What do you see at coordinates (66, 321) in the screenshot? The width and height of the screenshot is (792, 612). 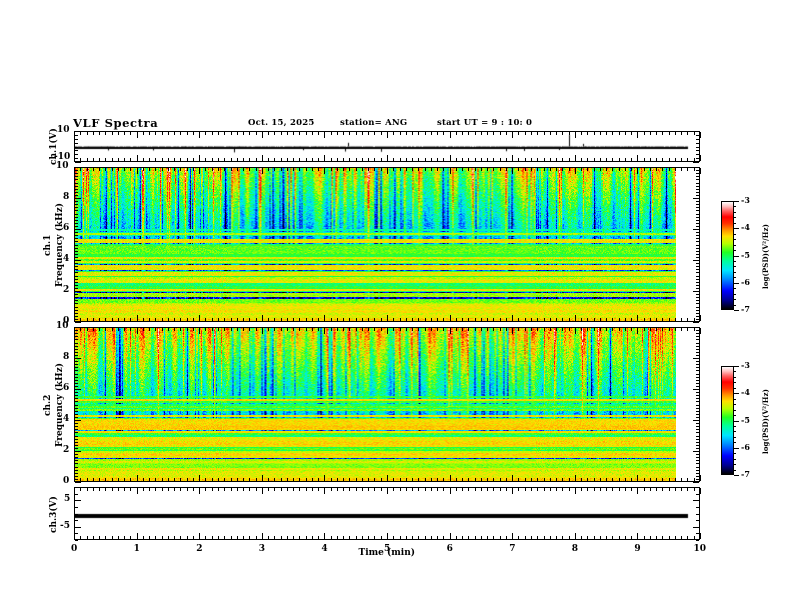 I see `ch1-spec-ytick-0: 0` at bounding box center [66, 321].